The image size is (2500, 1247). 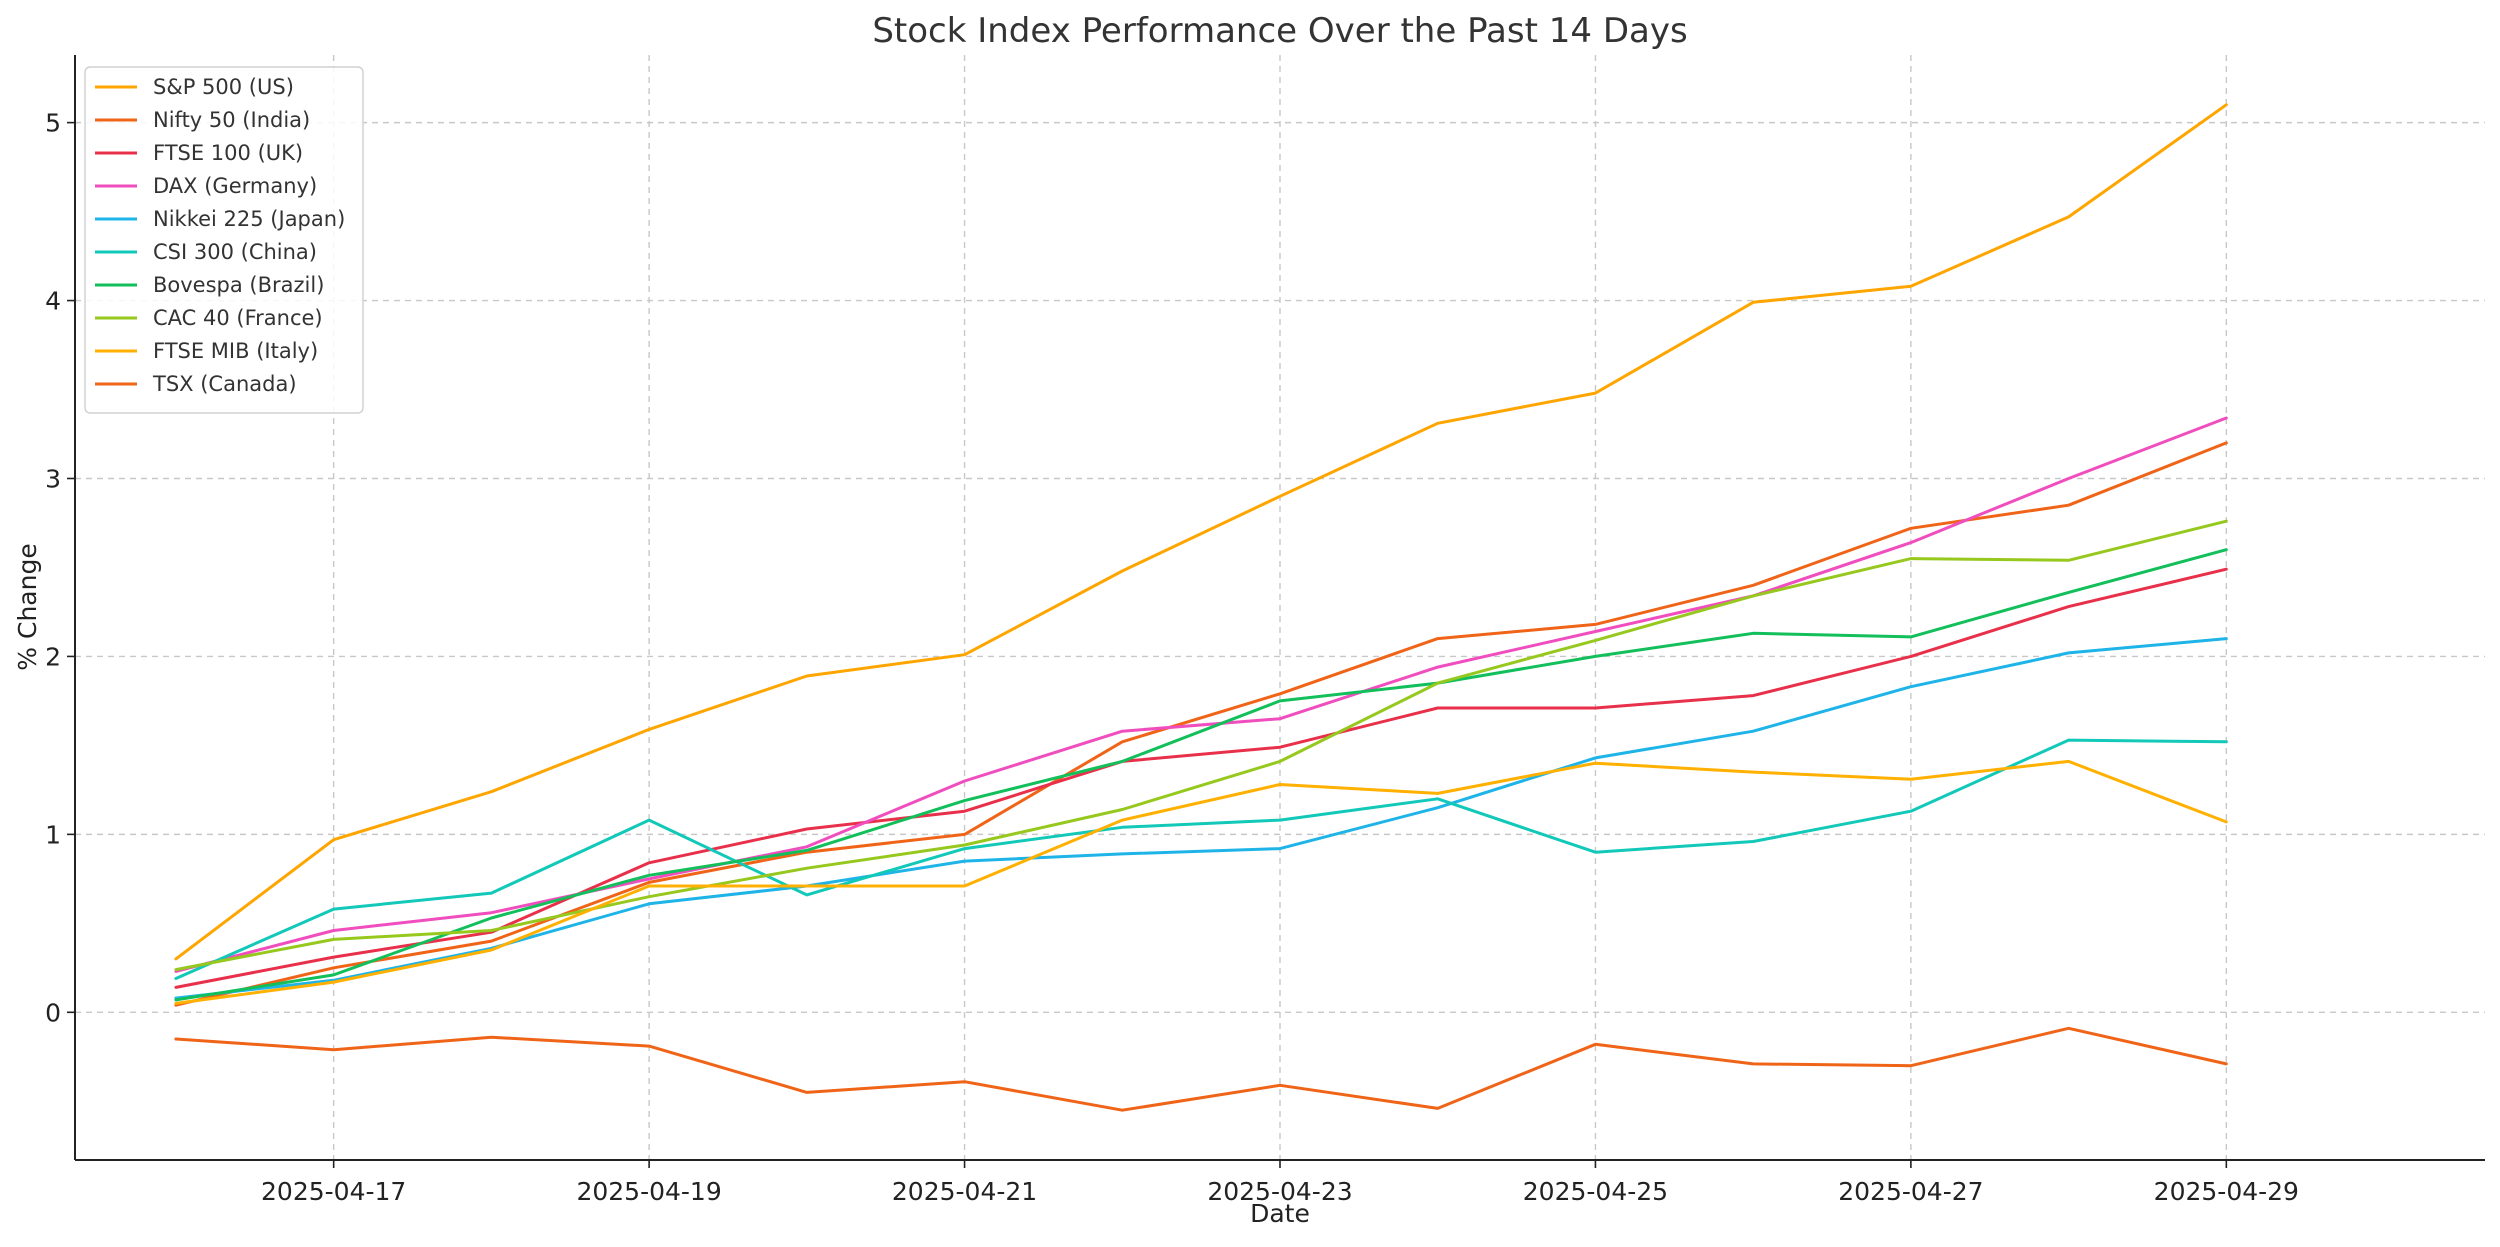 What do you see at coordinates (53, 123) in the screenshot?
I see `y-tick-label: 5` at bounding box center [53, 123].